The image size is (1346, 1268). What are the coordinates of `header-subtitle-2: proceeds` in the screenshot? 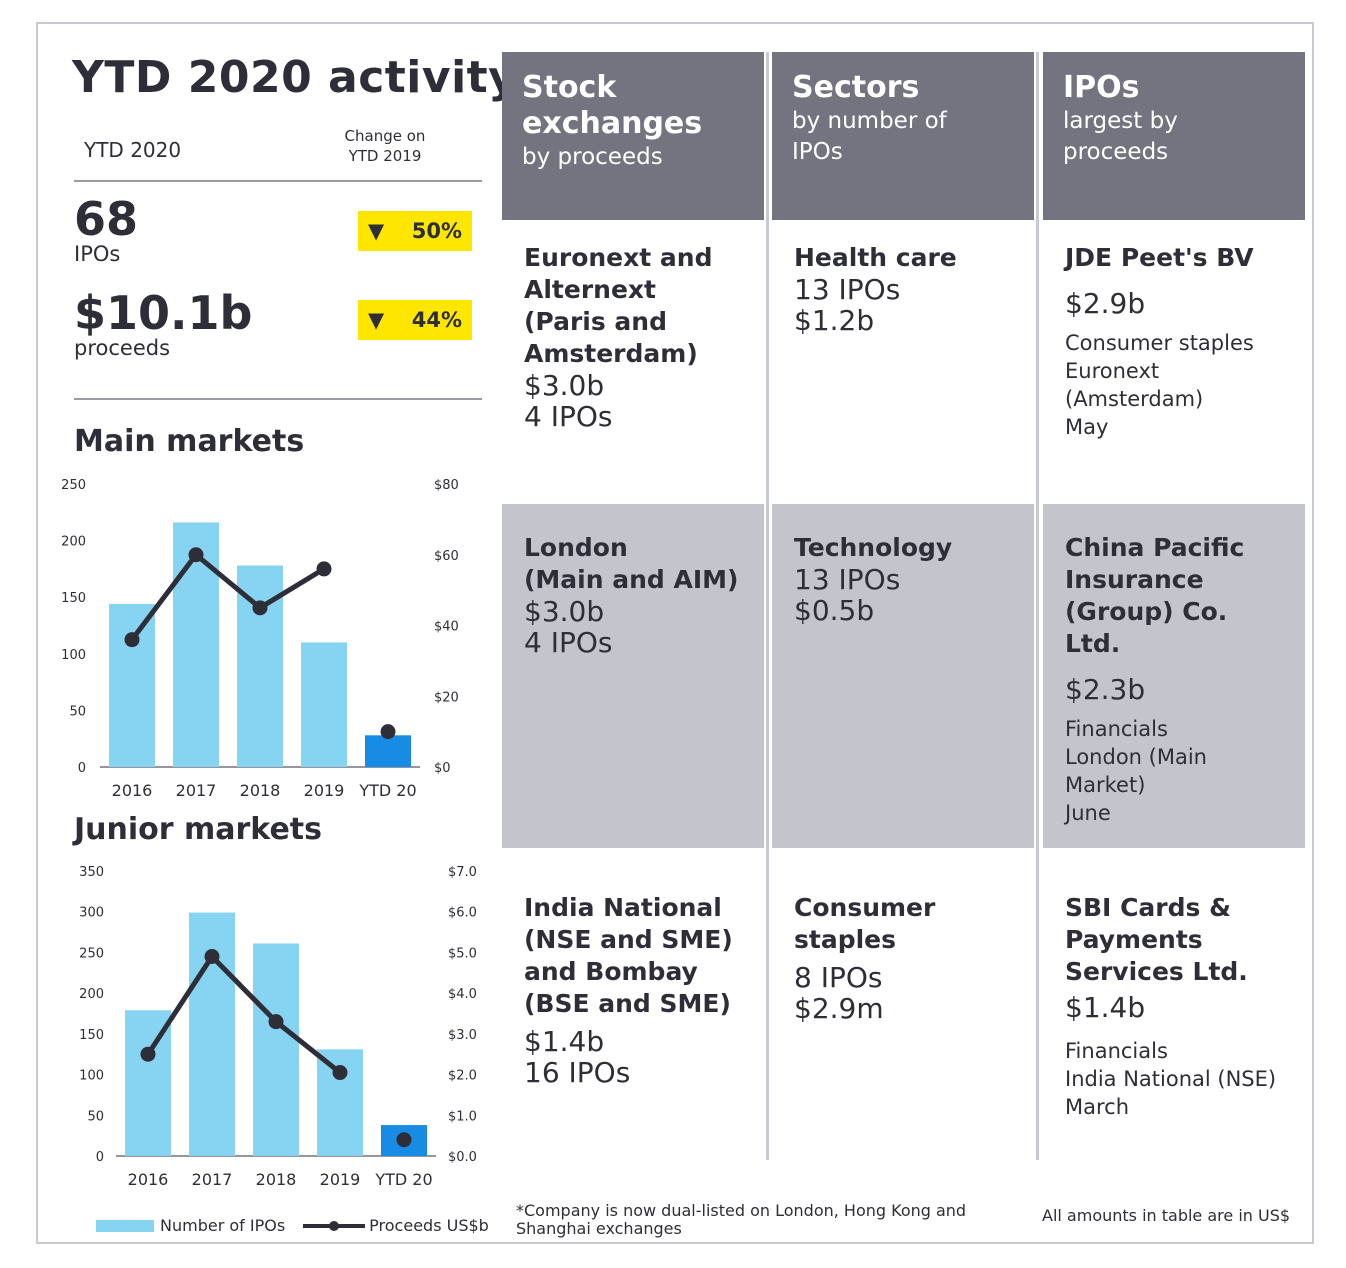 It's located at (1116, 152).